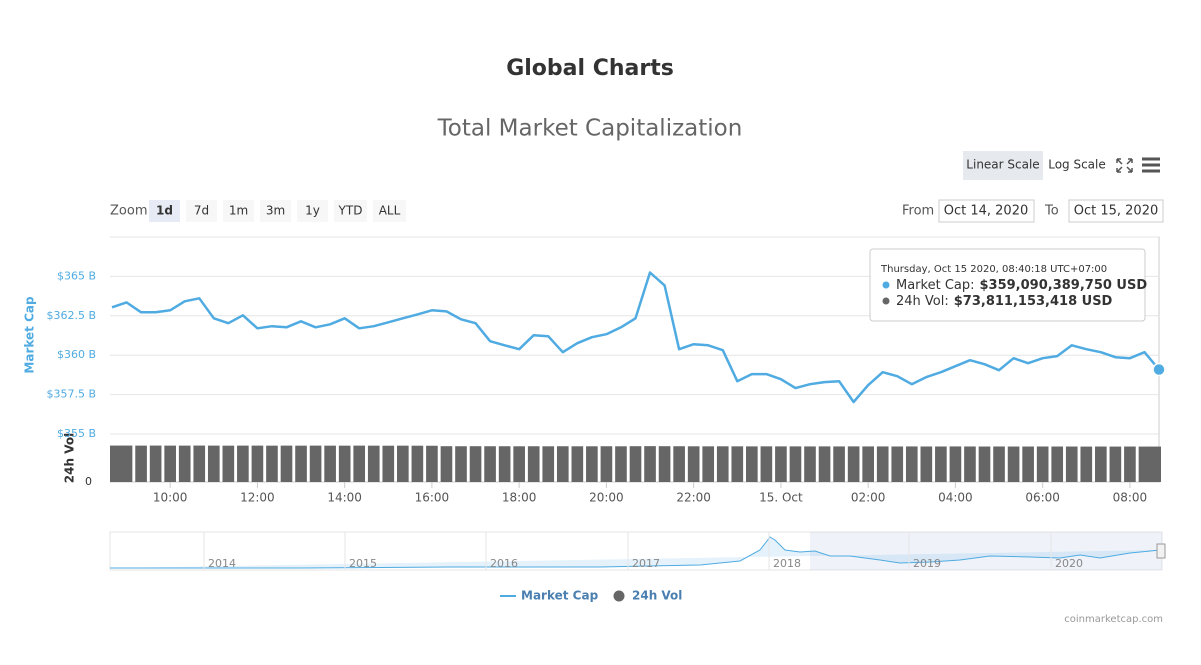 This screenshot has height=665, width=1201. What do you see at coordinates (128, 211) in the screenshot?
I see `zoom-label: Zoom` at bounding box center [128, 211].